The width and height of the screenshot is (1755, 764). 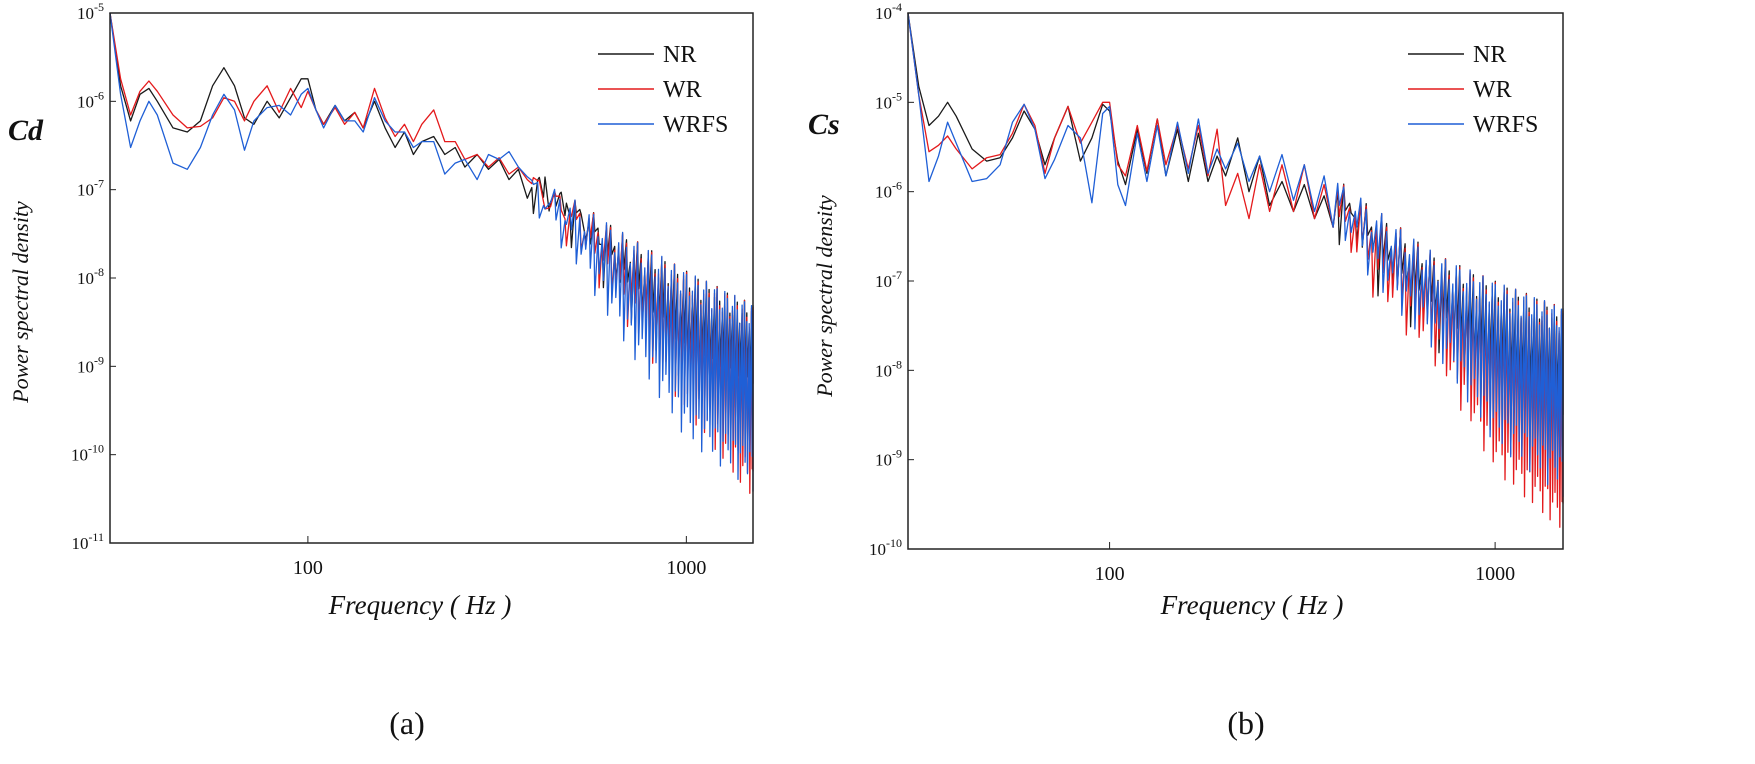 I want to click on panel-b-ytick-label: 10⁻⁸, so click(x=888, y=368).